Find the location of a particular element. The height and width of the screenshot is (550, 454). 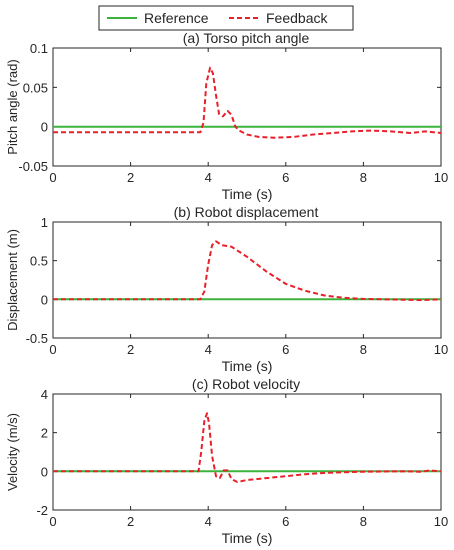

legend: Reference Feedback is located at coordinates (226, 18).